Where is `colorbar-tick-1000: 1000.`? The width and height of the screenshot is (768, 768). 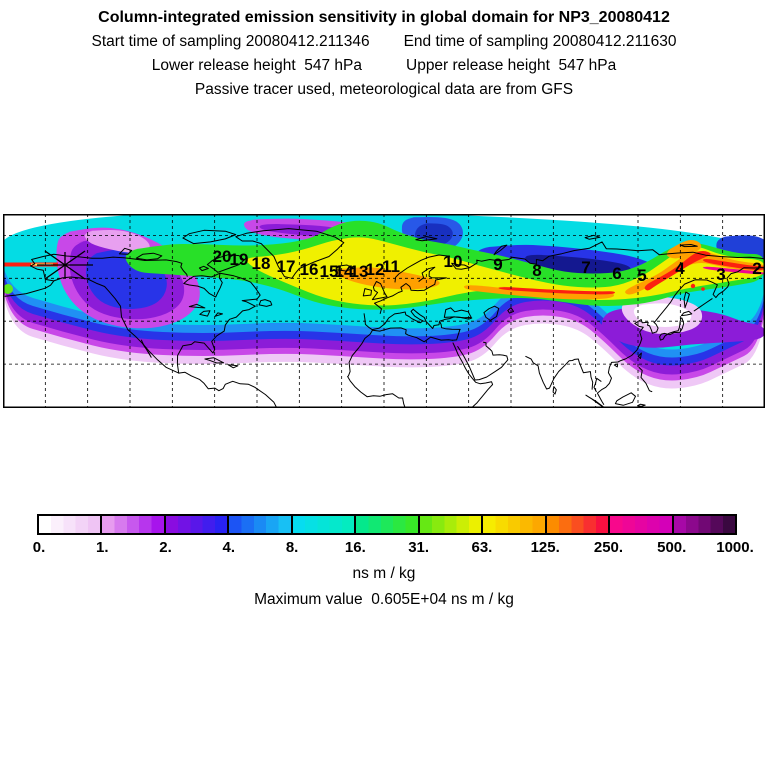
colorbar-tick-1000: 1000. is located at coordinates (735, 547).